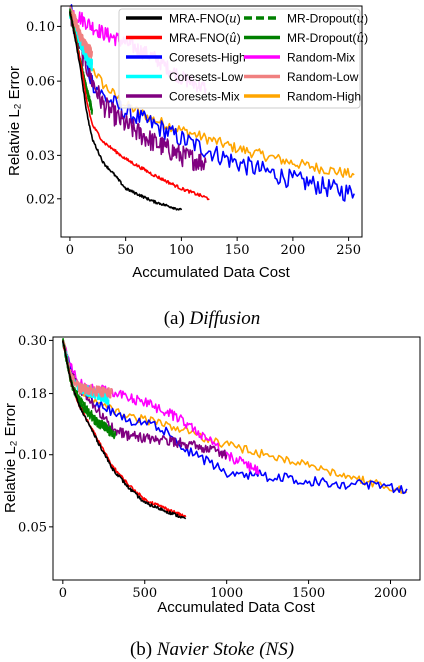 The height and width of the screenshot is (662, 424). I want to click on ns-series-random-low, so click(87, 368).